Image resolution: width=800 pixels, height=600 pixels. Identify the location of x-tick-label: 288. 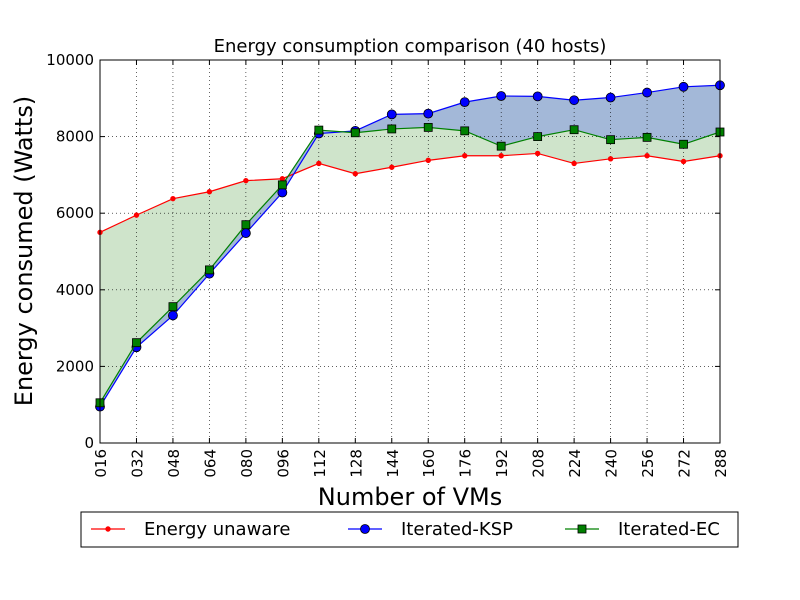
(721, 463).